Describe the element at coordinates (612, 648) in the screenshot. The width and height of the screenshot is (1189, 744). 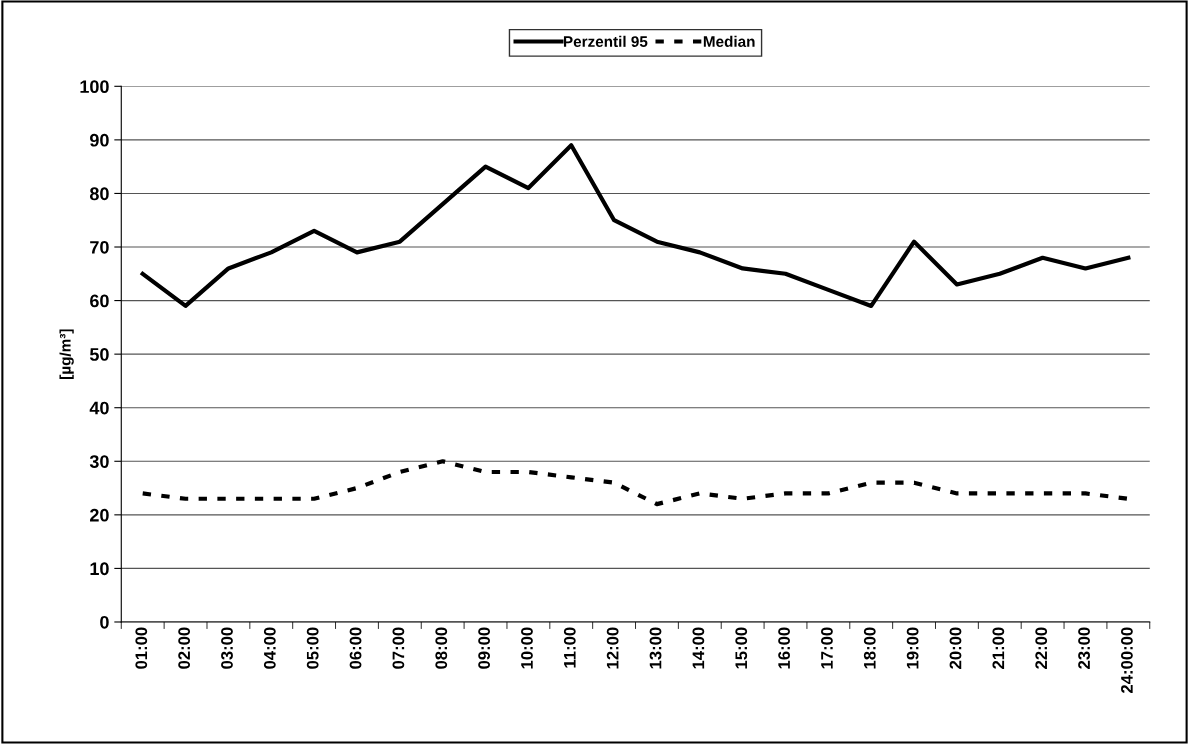
I see `x-tick-label: 12:00` at that location.